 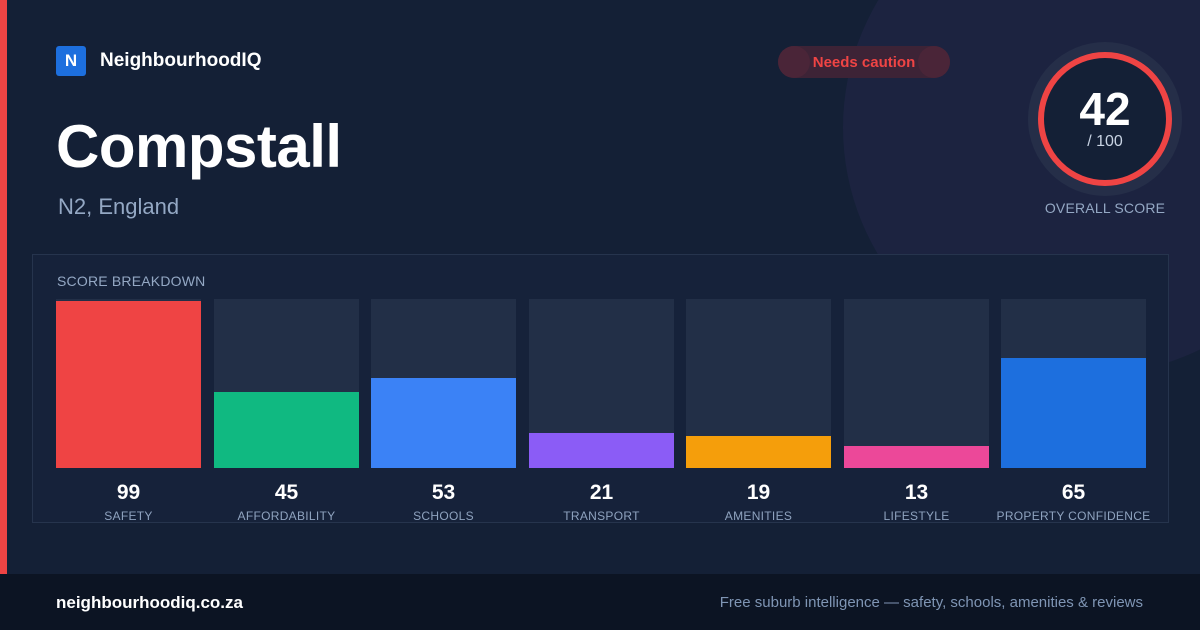 What do you see at coordinates (601, 516) in the screenshot?
I see `bar-label: TRANSPORT` at bounding box center [601, 516].